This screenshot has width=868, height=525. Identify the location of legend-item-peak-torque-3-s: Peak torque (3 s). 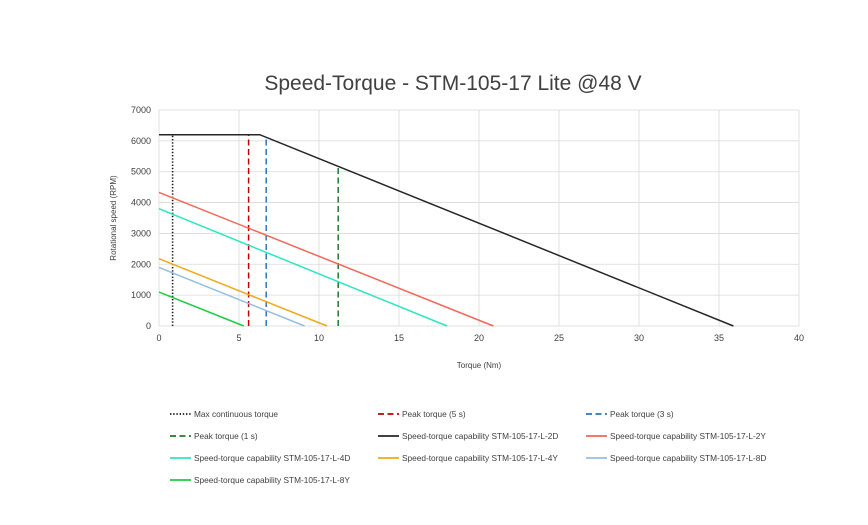
(630, 414).